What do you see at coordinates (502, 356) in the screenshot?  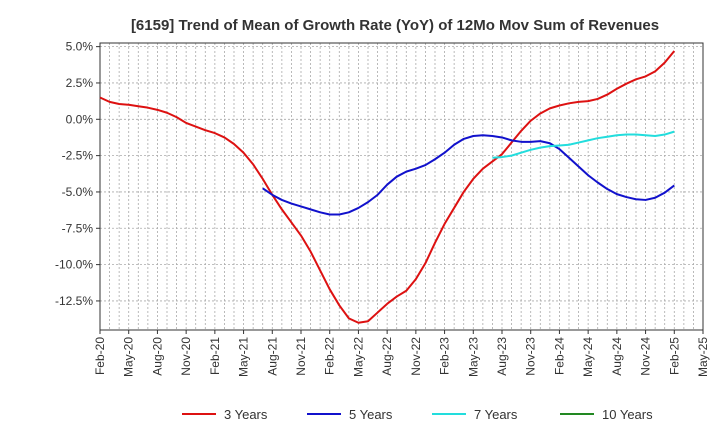 I see `x-tick-label: Aug-23` at bounding box center [502, 356].